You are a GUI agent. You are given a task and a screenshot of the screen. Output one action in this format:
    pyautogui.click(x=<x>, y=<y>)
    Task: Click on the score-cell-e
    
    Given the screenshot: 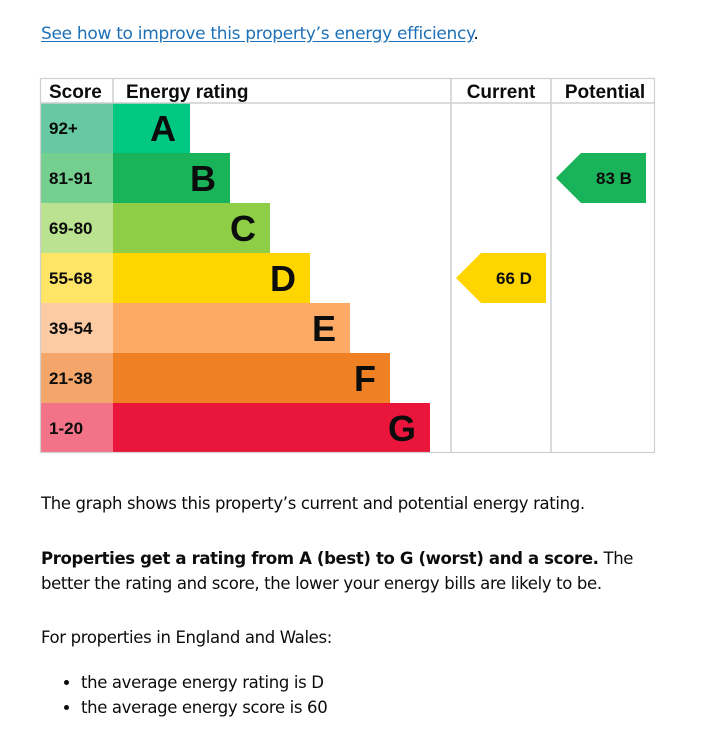 What is the action you would take?
    pyautogui.click(x=76, y=328)
    